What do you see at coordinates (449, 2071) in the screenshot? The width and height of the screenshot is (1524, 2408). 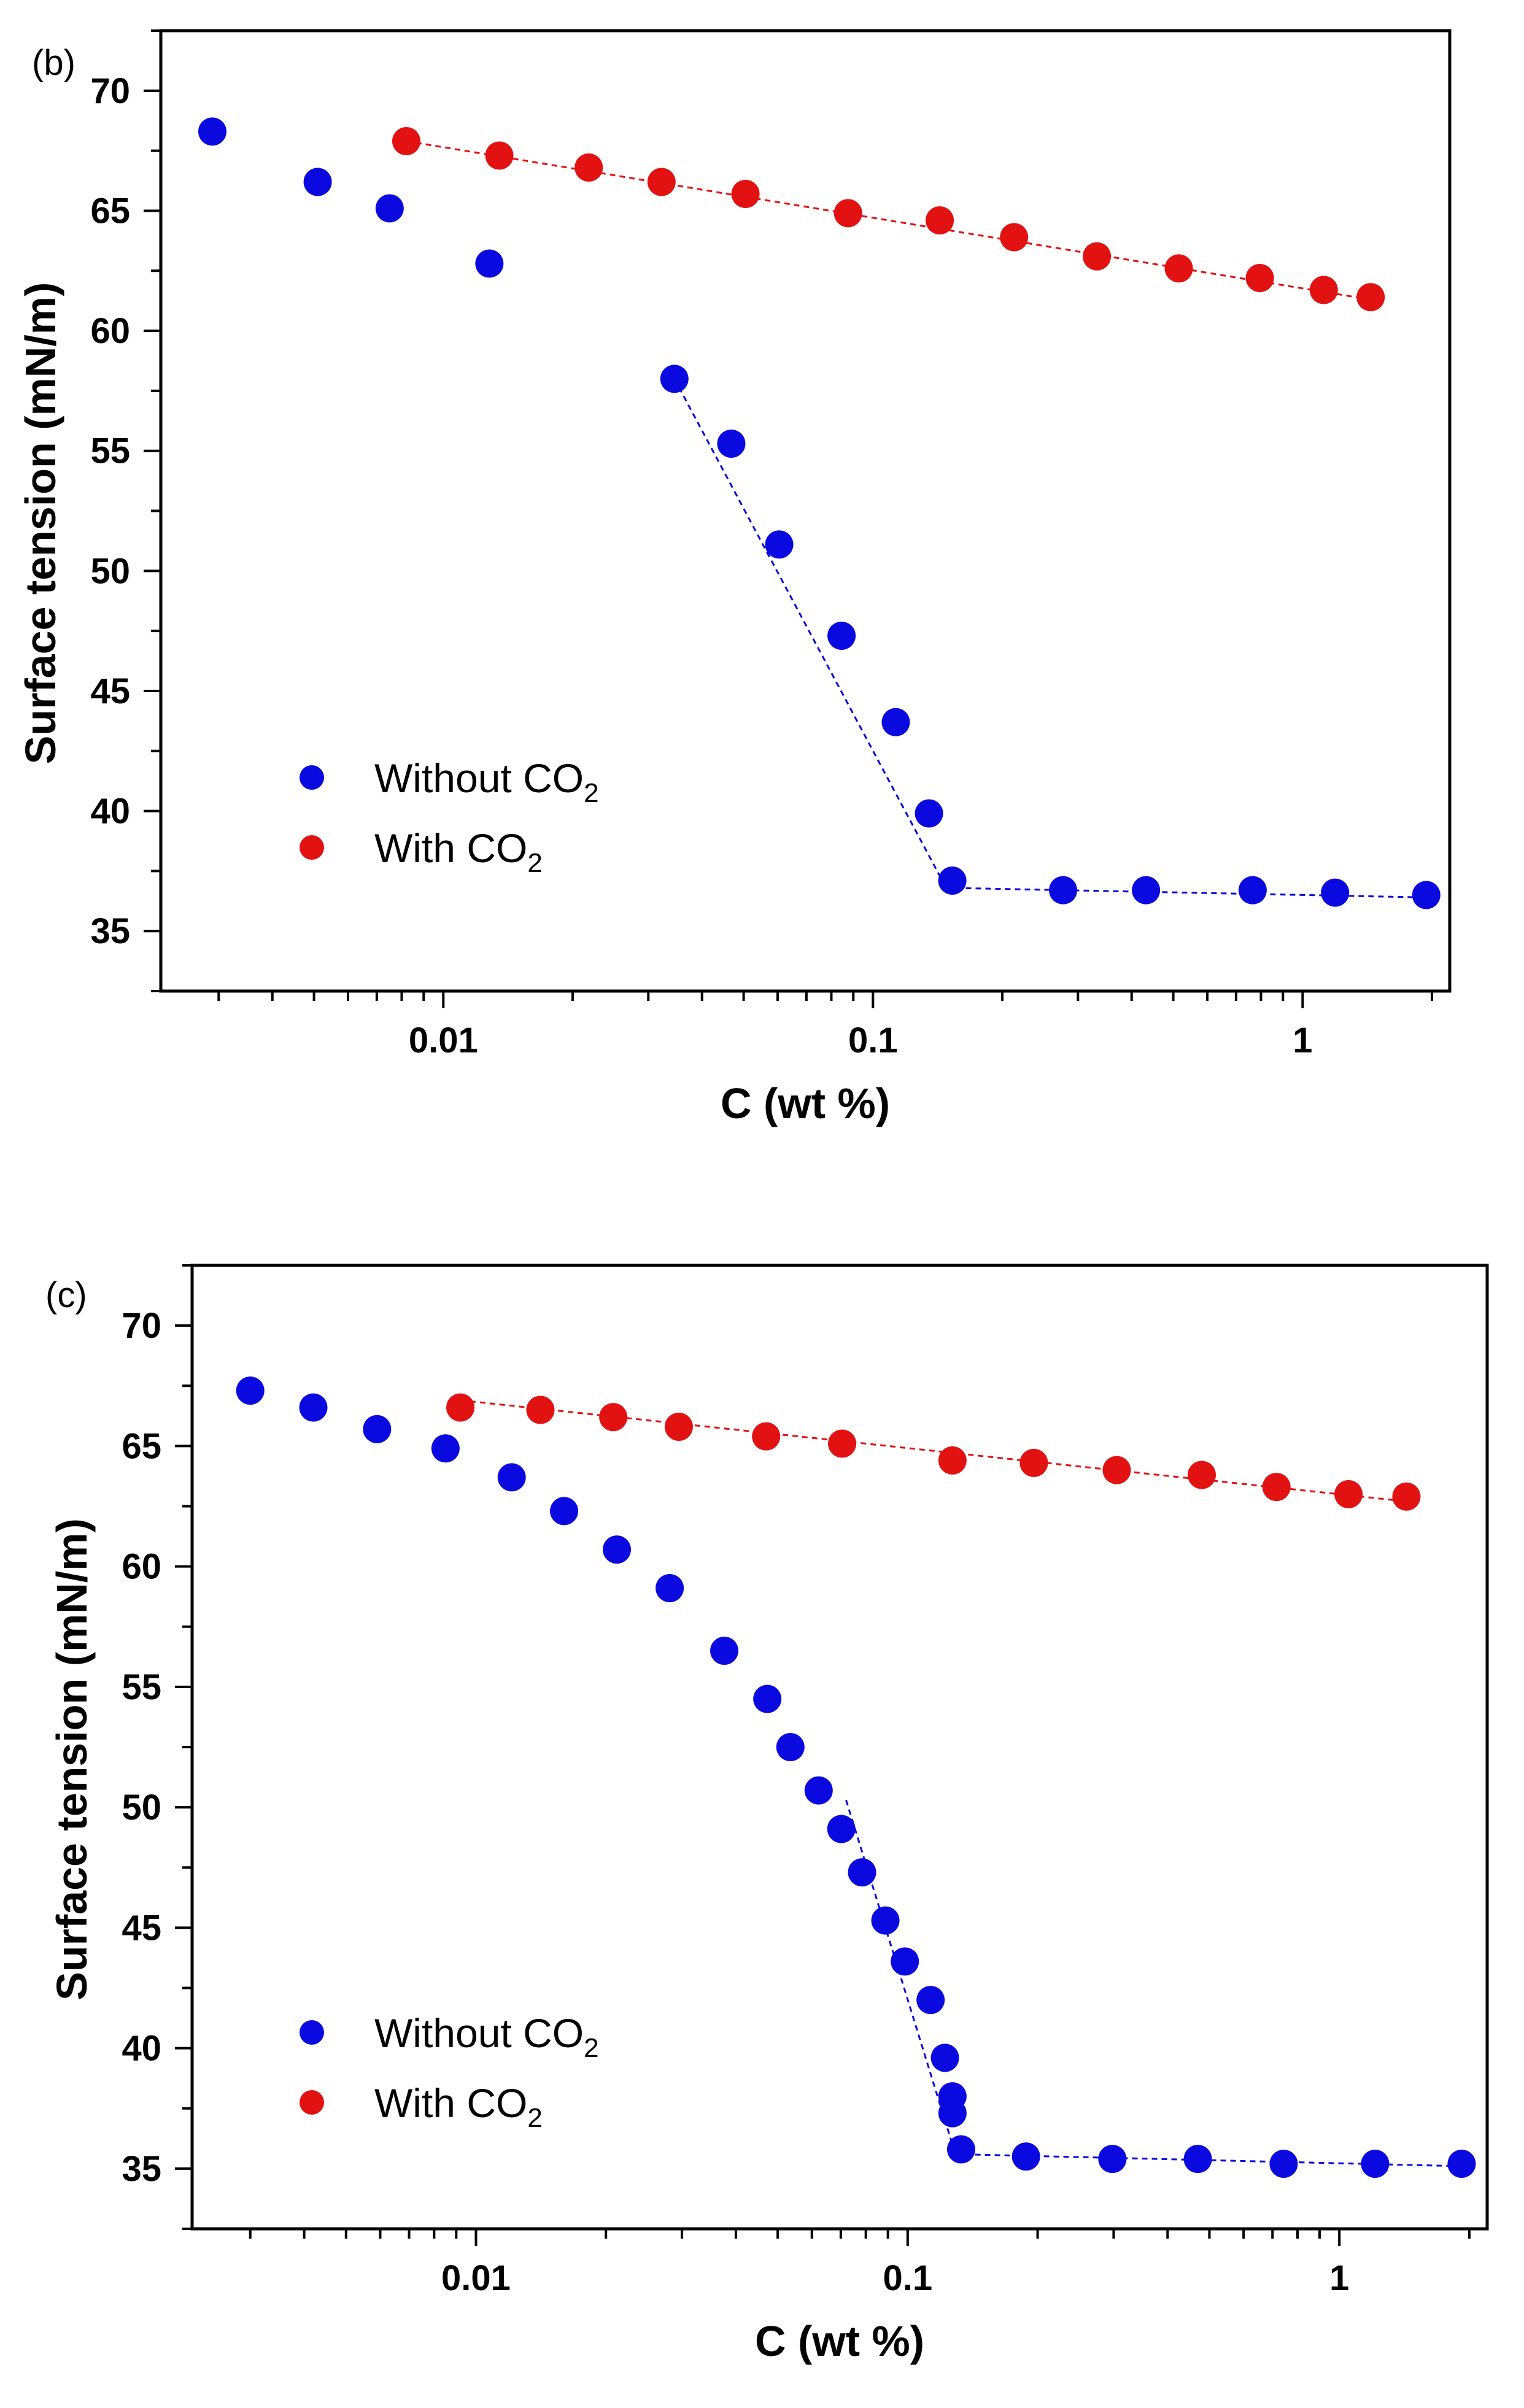 I see `legend: Without CO2 With CO2` at bounding box center [449, 2071].